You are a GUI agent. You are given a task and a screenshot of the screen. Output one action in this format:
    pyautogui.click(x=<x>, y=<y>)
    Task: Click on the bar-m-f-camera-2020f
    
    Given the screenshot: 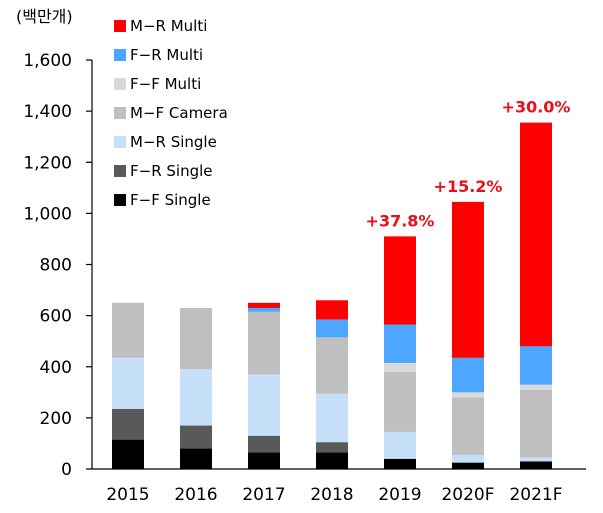 What is the action you would take?
    pyautogui.click(x=468, y=426)
    